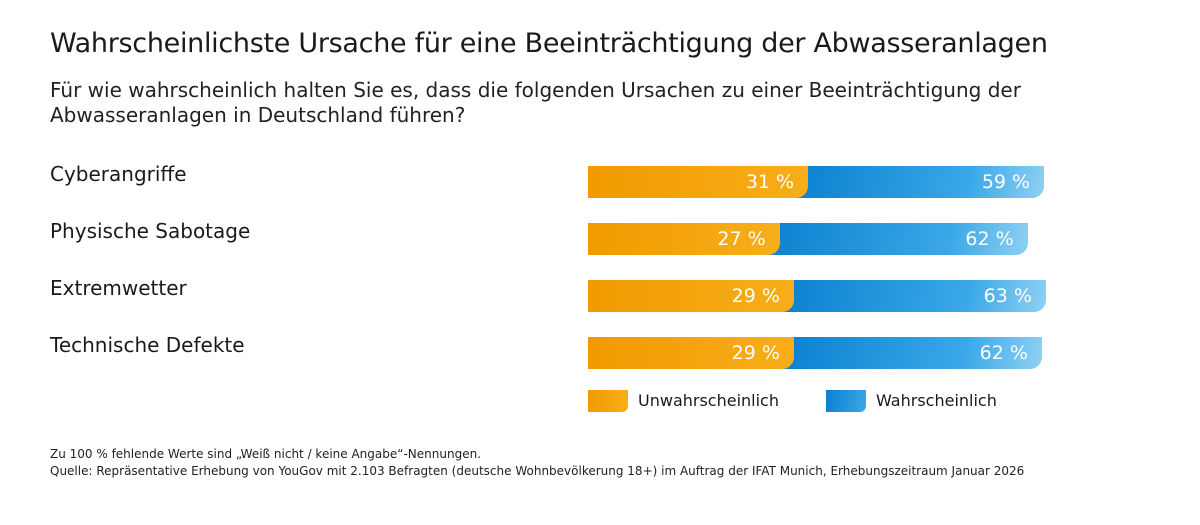  What do you see at coordinates (698, 182) in the screenshot?
I see `bar-unwahrscheinlich: 31 %` at bounding box center [698, 182].